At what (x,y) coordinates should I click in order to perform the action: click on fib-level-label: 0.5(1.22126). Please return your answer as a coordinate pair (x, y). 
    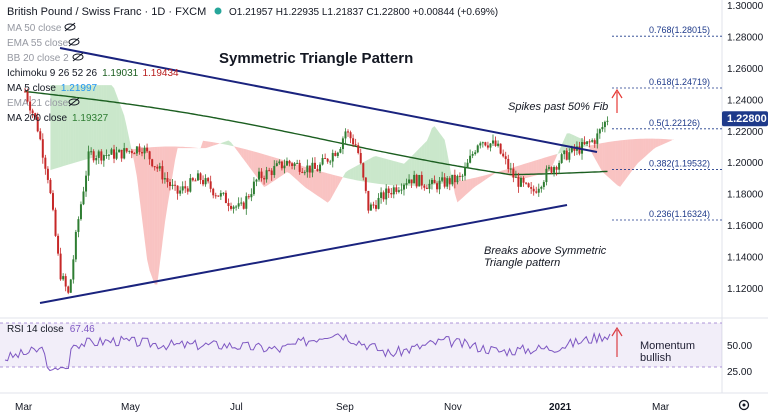
    Looking at the image, I should click on (674, 123).